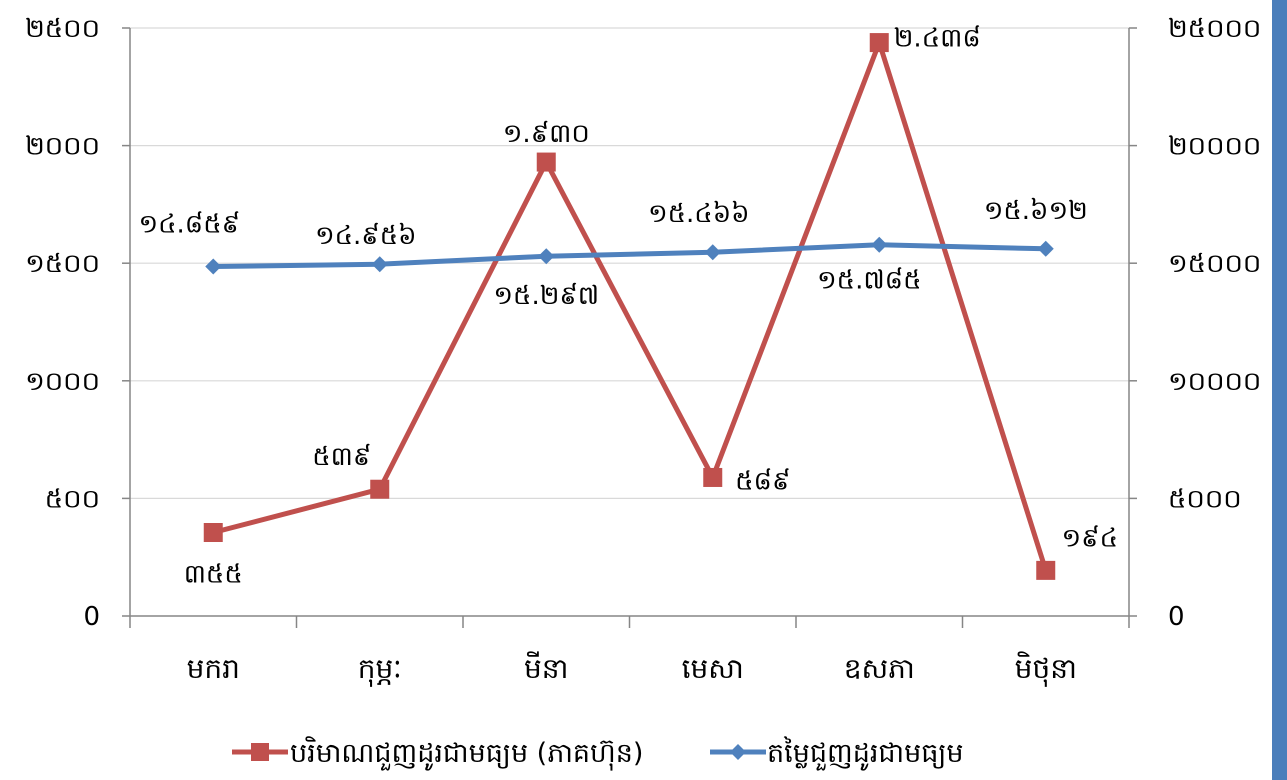 The image size is (1287, 780). What do you see at coordinates (699, 214) in the screenshot?
I see `series-1-data-label-3: ១៥.៤៦៦` at bounding box center [699, 214].